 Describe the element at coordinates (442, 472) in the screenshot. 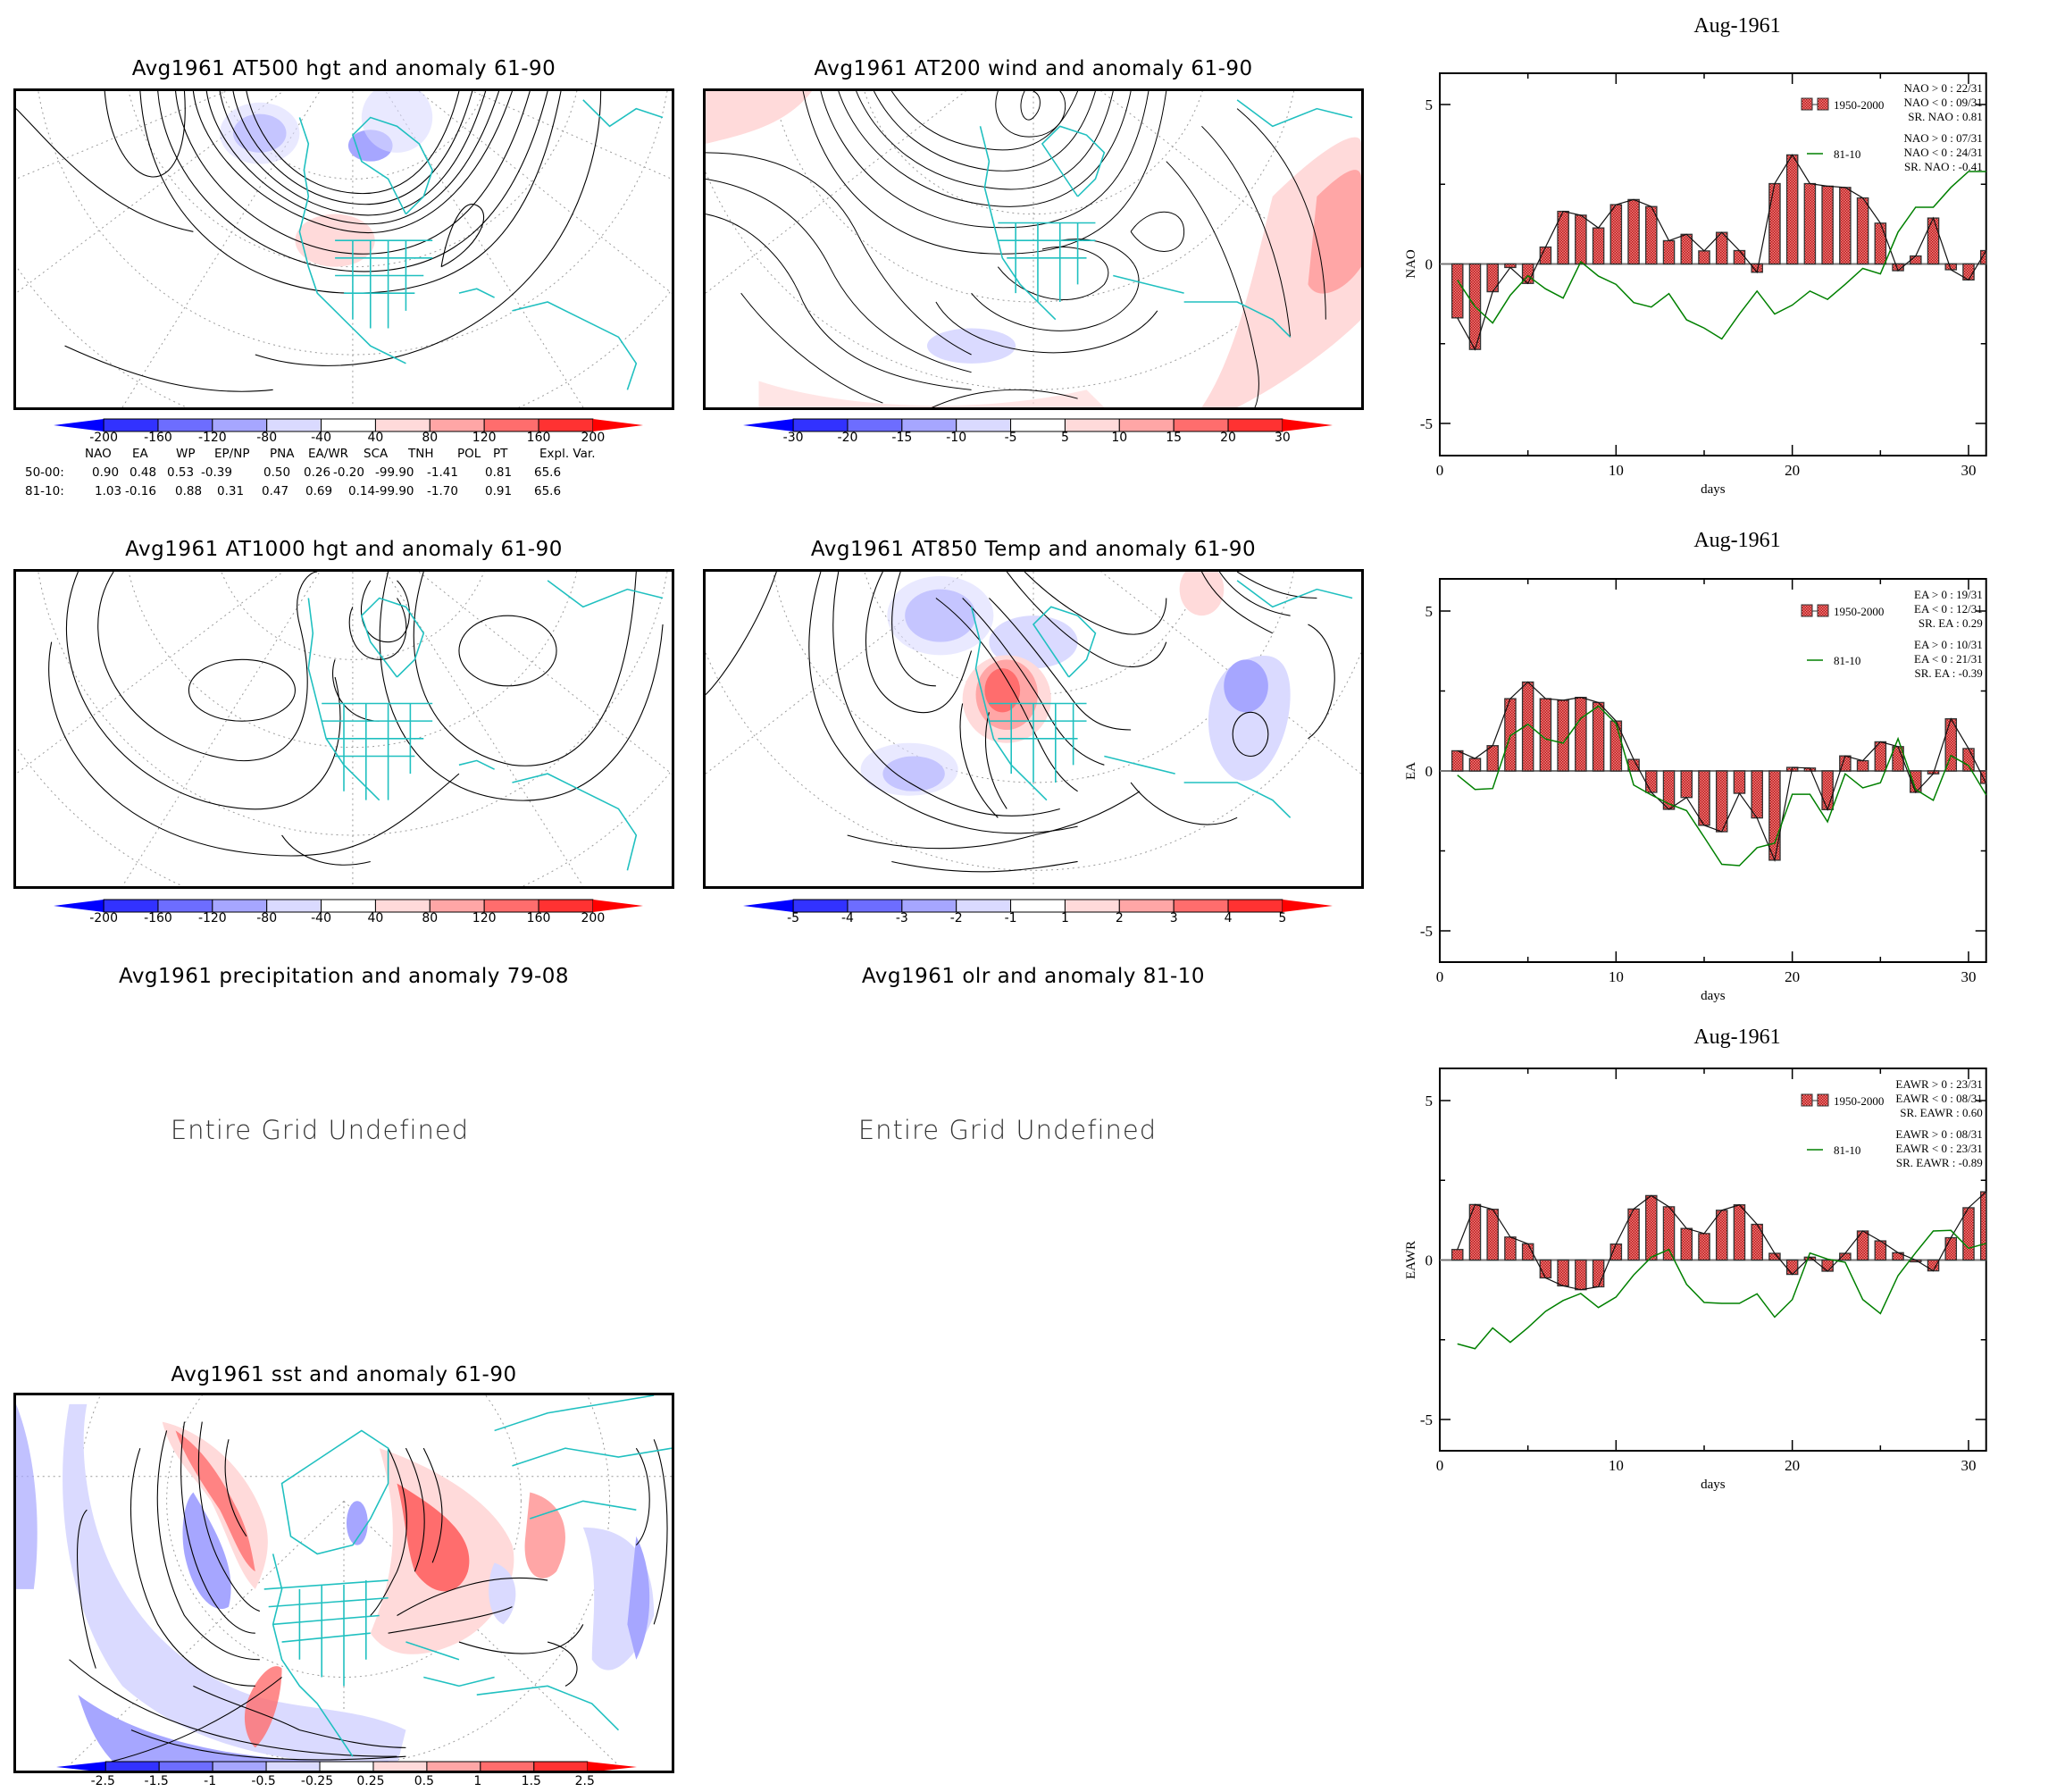

I see `table-cell: -1.41` at that location.